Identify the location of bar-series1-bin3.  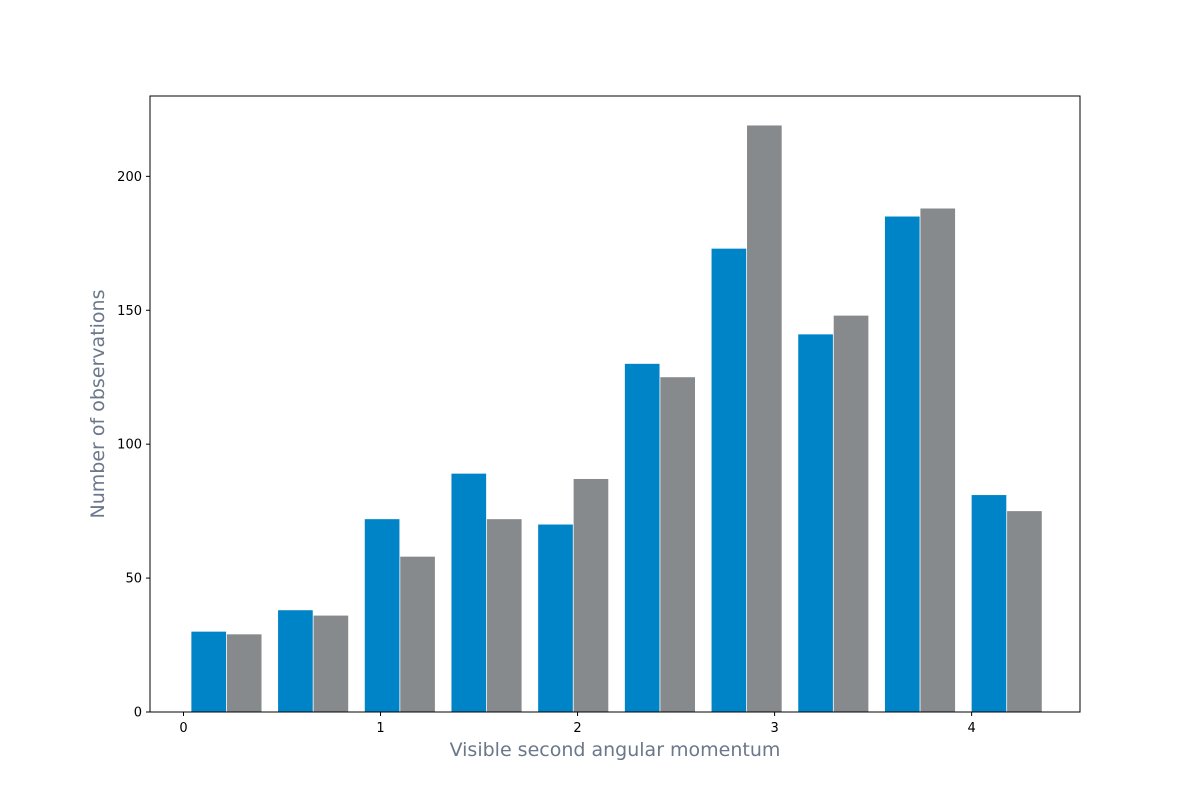
(382, 615).